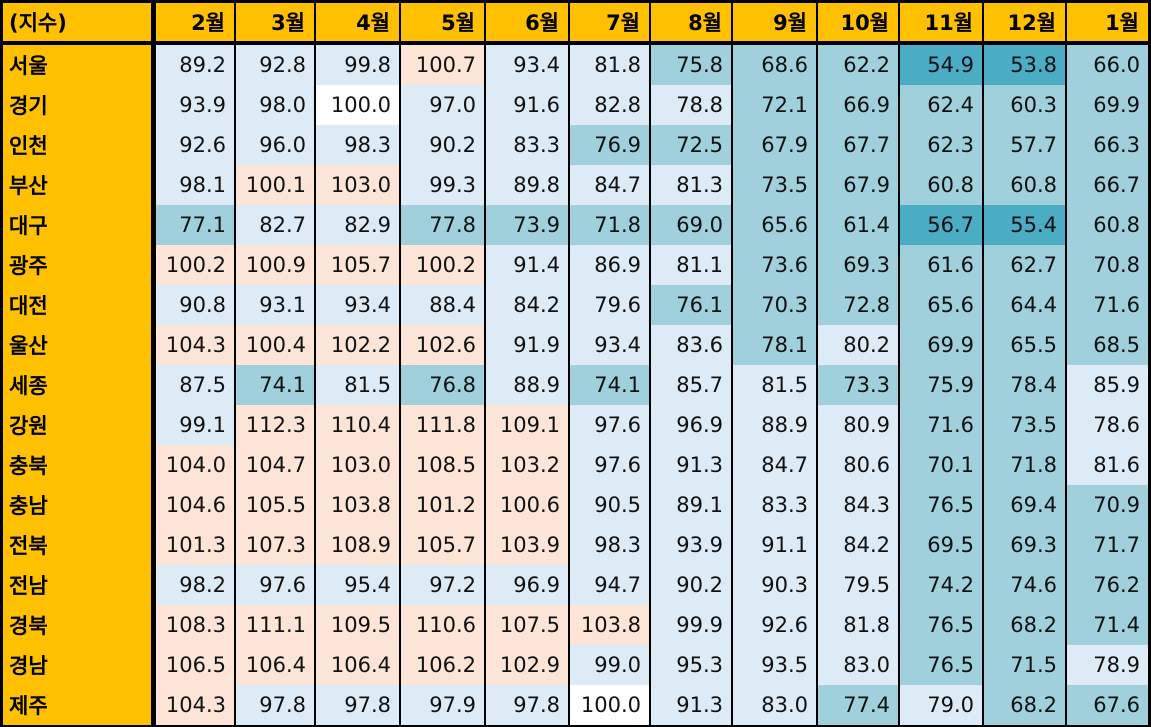 The width and height of the screenshot is (1151, 727). Describe the element at coordinates (357, 145) in the screenshot. I see `heatmap-cell: 98.3` at that location.